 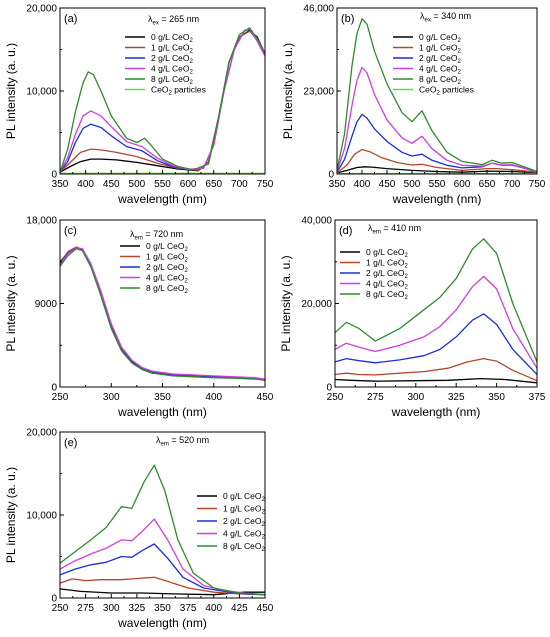 I want to click on legend-label-b-2: 2 g/L CeO2, so click(x=440, y=59).